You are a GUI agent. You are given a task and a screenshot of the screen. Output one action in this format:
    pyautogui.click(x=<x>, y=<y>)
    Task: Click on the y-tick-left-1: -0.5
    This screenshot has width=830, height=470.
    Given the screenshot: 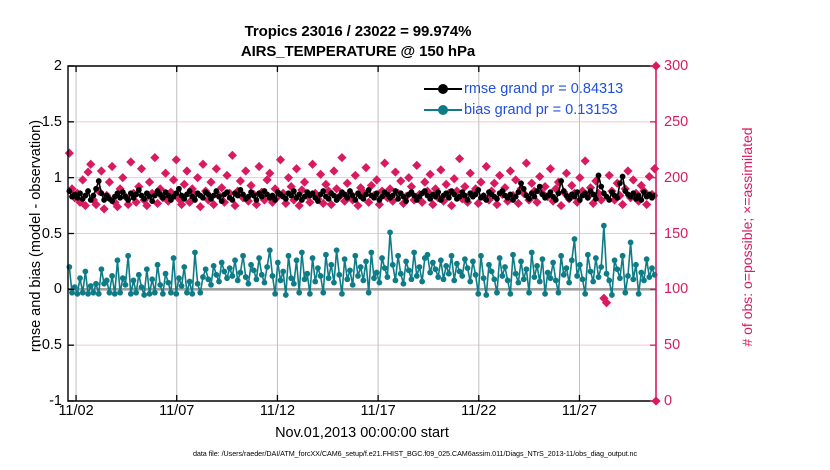 What is the action you would take?
    pyautogui.click(x=49, y=345)
    